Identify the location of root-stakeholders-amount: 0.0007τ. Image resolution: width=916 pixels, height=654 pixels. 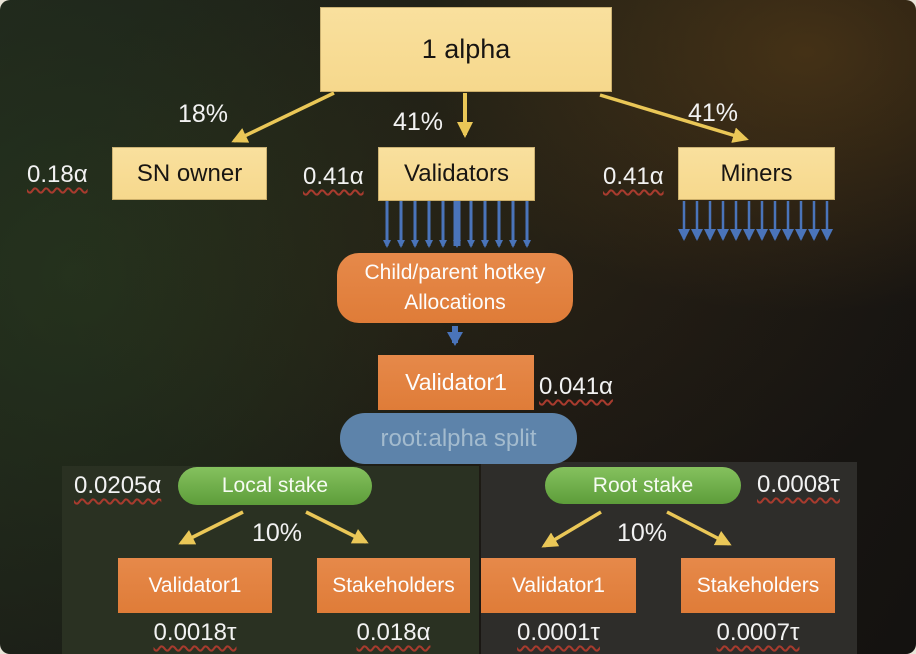
(758, 632).